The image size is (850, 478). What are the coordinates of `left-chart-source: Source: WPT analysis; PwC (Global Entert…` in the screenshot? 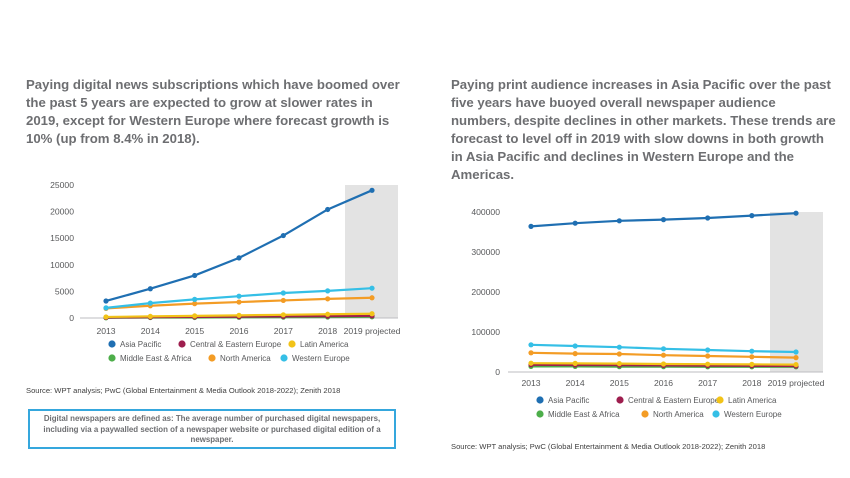 It's located at (183, 390).